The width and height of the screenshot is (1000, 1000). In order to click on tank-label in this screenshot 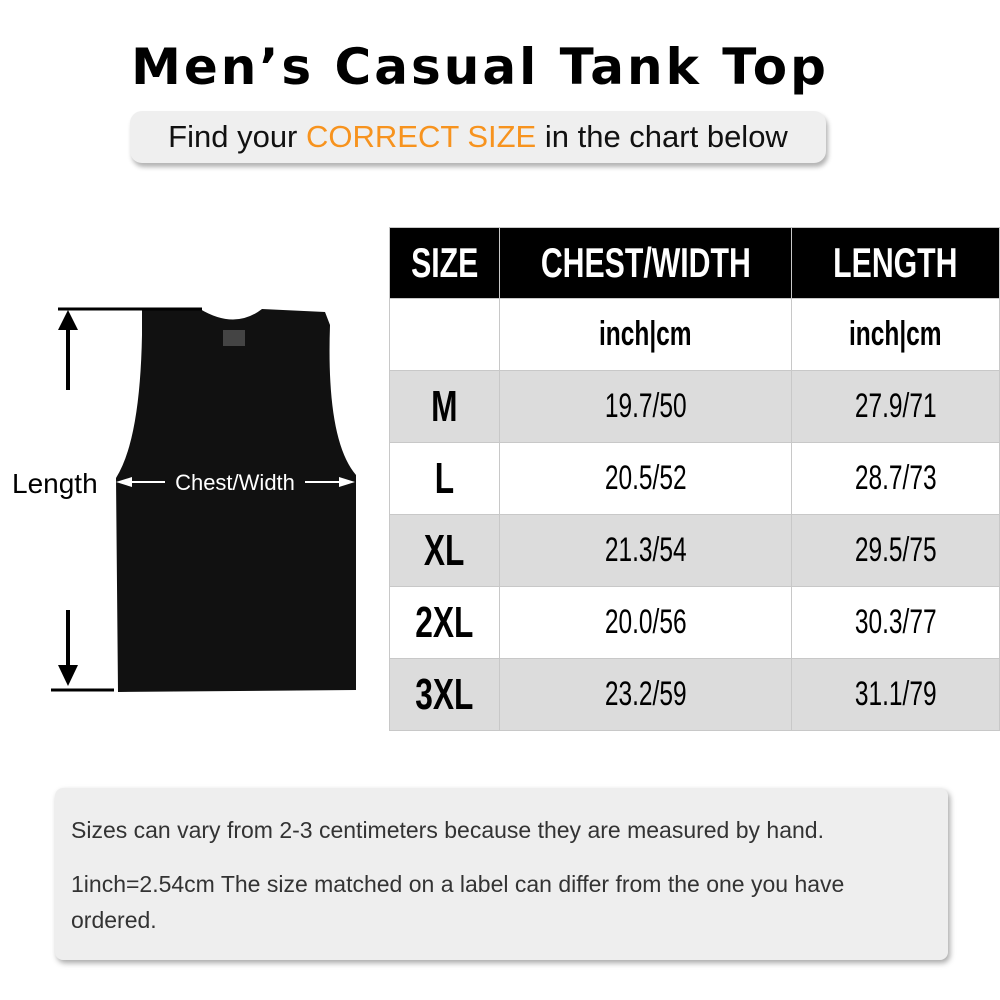, I will do `click(234, 338)`.